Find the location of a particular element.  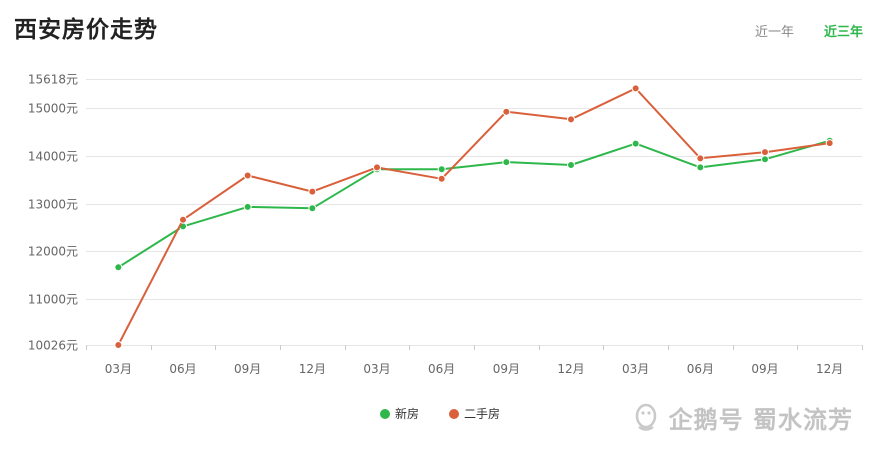

legend-dot-second is located at coordinates (454, 413).